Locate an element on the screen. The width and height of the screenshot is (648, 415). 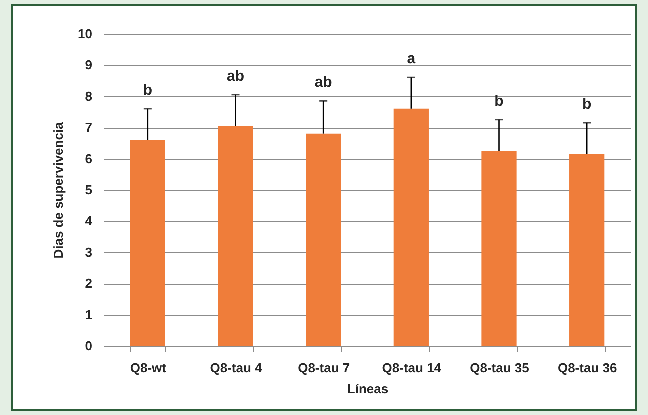
y-tick-label: 8 is located at coordinates (88, 96).